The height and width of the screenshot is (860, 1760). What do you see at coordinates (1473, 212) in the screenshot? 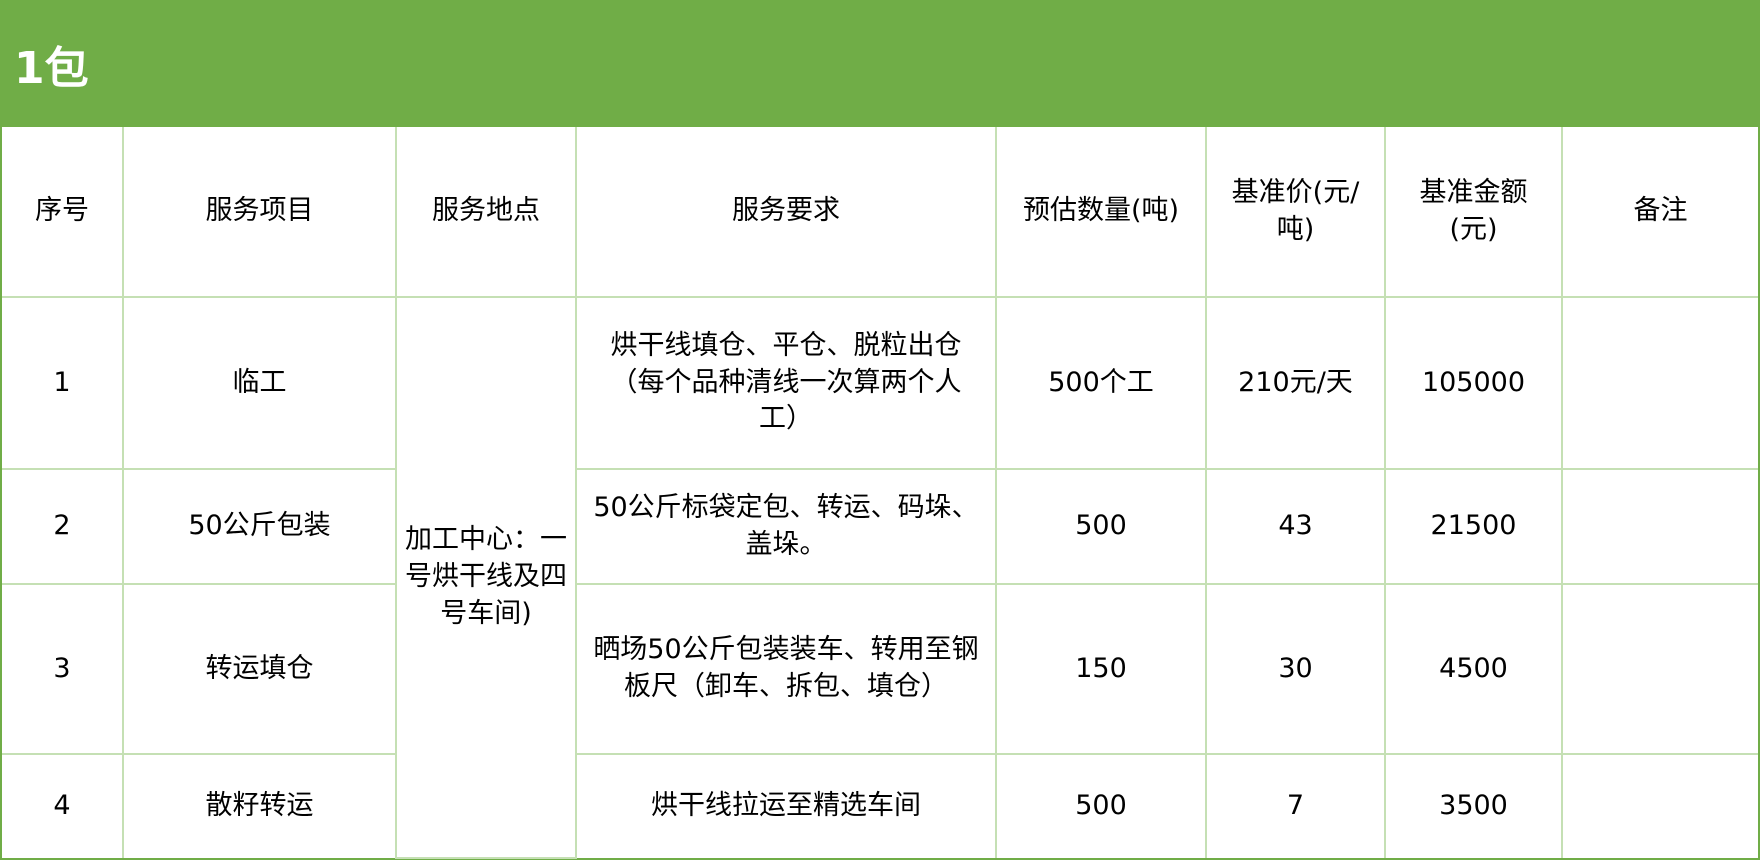
I see `col-header-amount: 基准金额(元)` at bounding box center [1473, 212].